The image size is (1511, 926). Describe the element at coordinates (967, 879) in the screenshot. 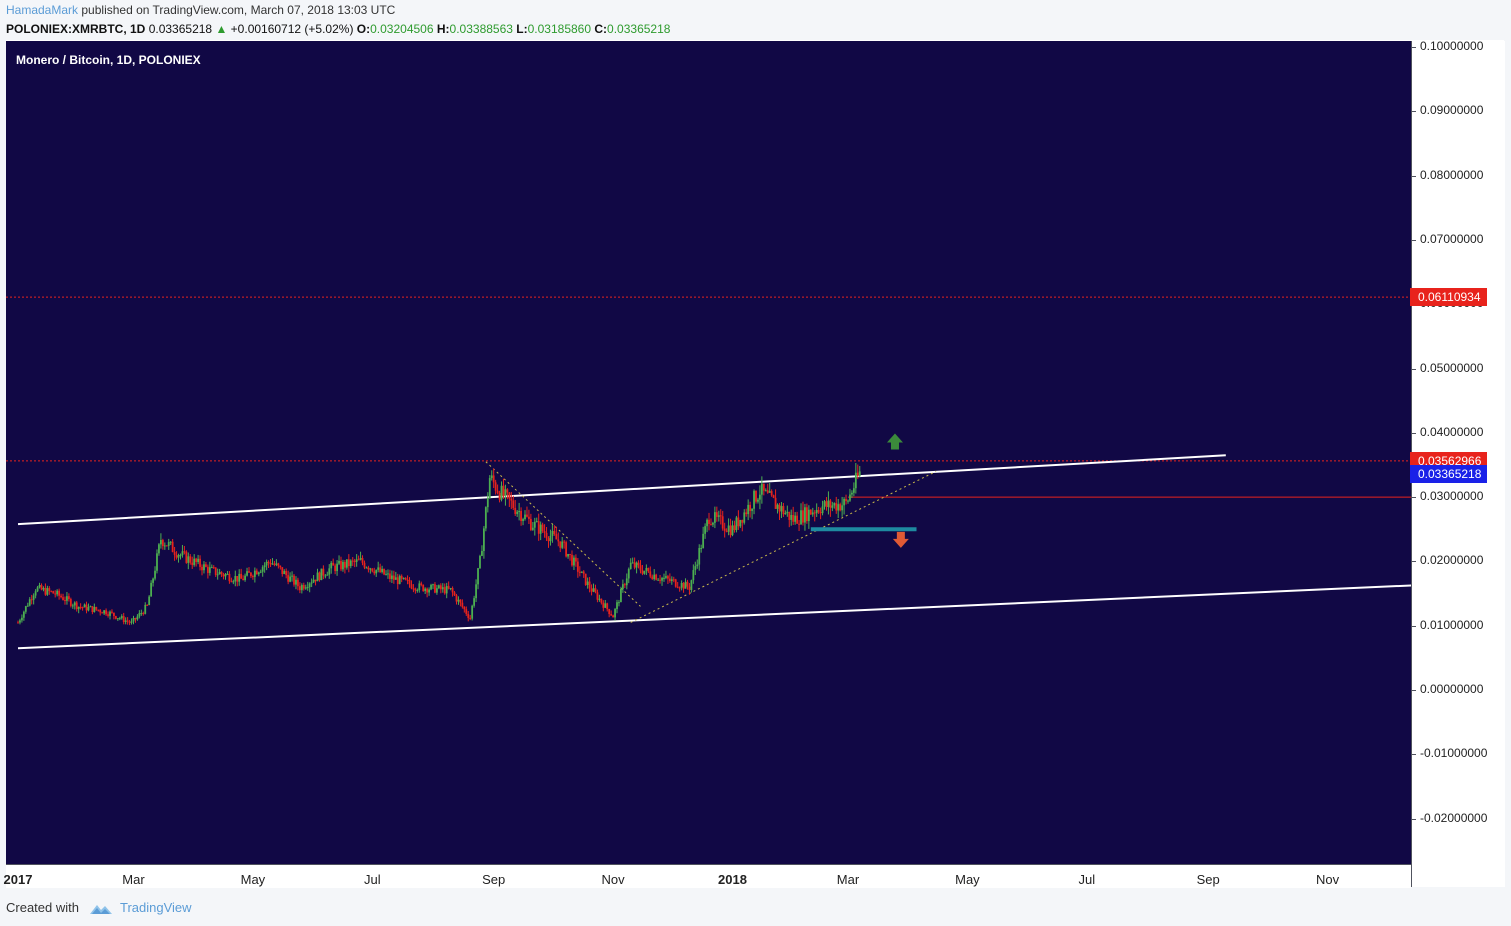

I see `x-tick-label: May` at that location.